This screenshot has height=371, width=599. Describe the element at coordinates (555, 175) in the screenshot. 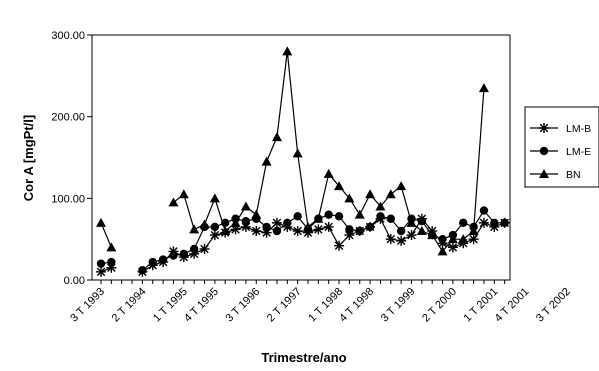

I see `legend-item: BN` at that location.